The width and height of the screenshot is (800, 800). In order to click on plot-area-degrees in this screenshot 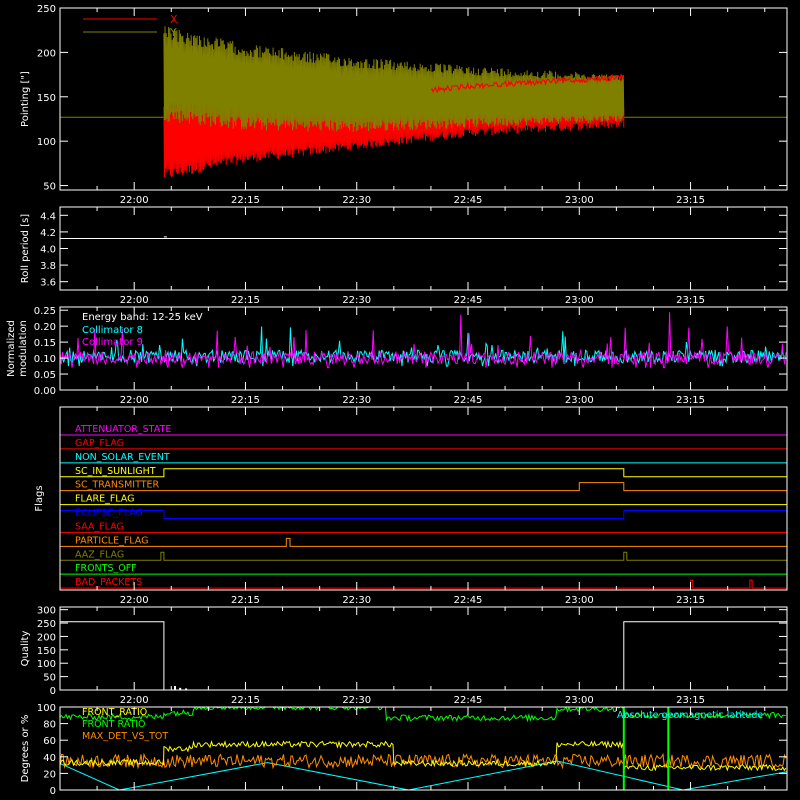, I will do `click(423, 748)`.